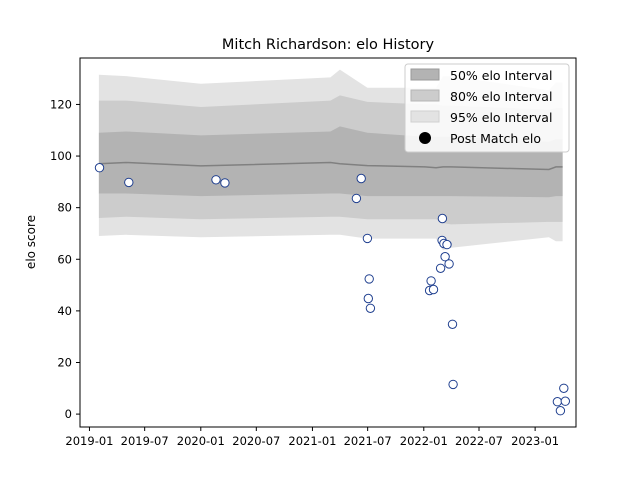  I want to click on y-axis: 0 20 40 60 80 100 120, so click(65, 259).